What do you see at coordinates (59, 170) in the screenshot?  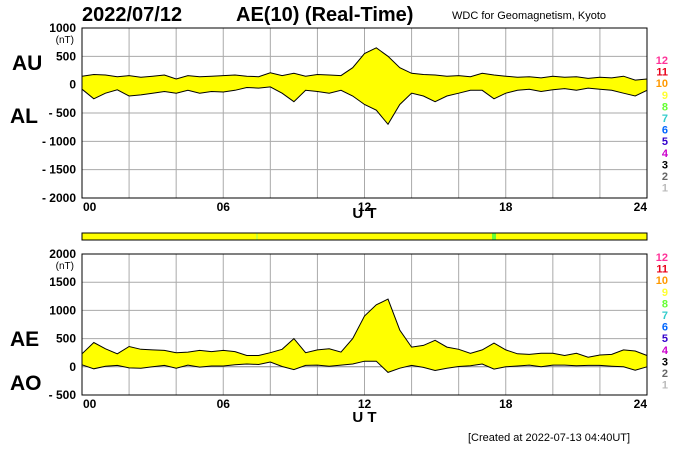 I see `y-tick-label: - 1500` at bounding box center [59, 170].